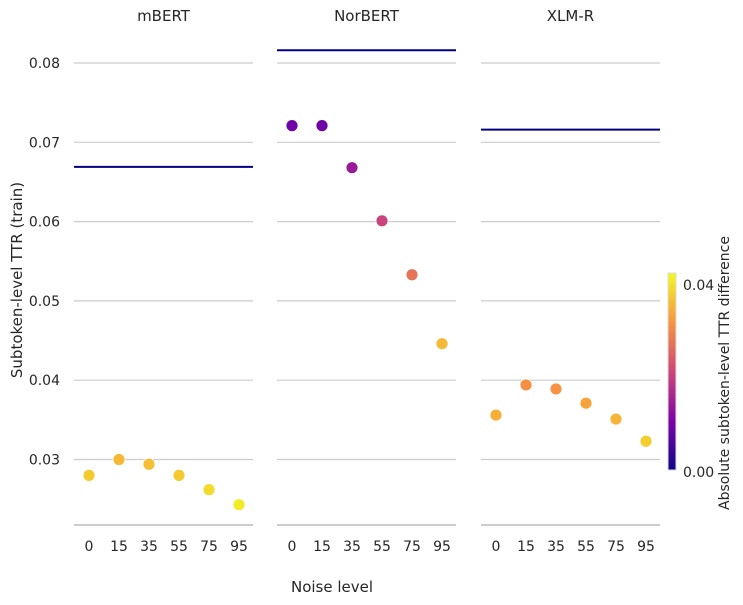 This screenshot has width=743, height=605. Describe the element at coordinates (725, 373) in the screenshot. I see `colorbar-title: Absolute subtoken-level TTR difference` at that location.